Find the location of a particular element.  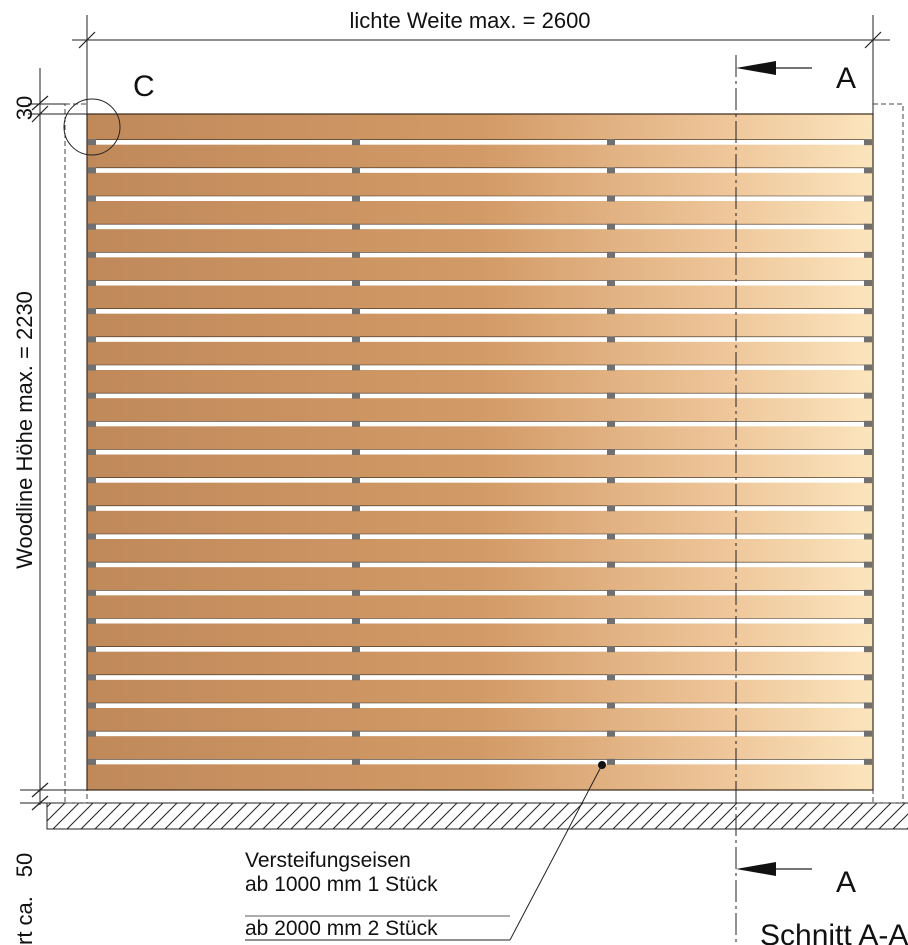

left-post is located at coordinates (76, 453).